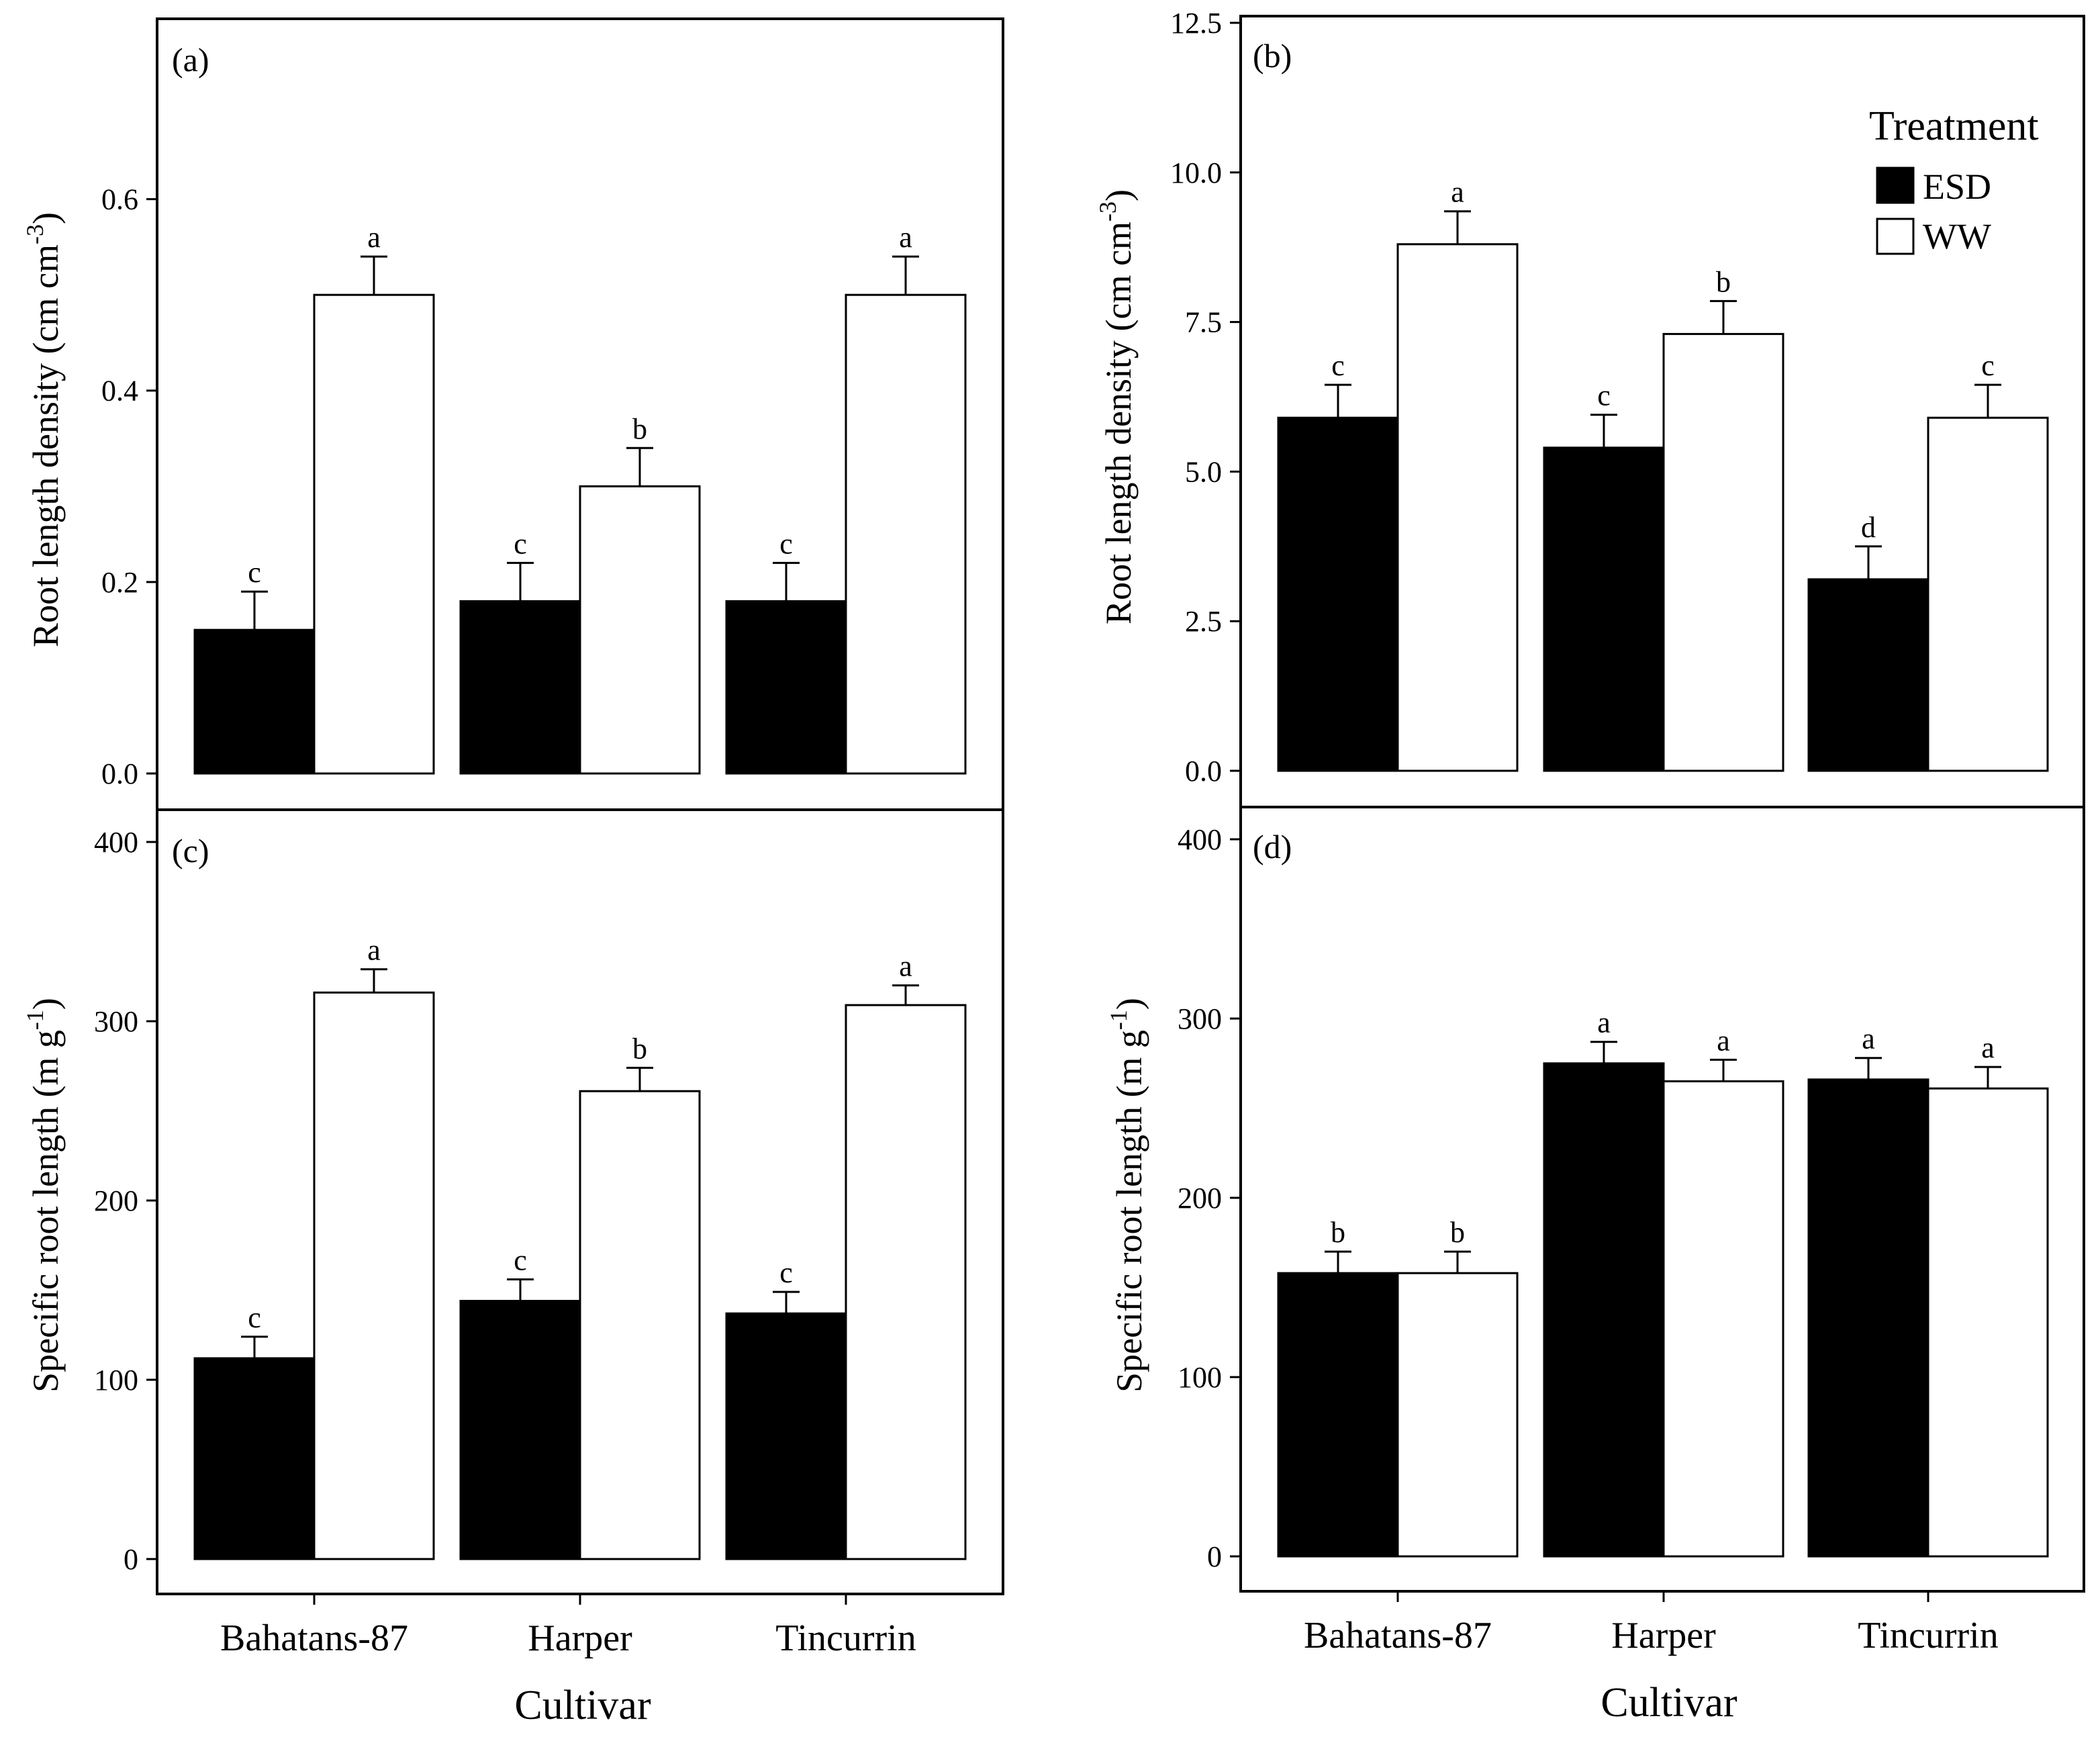 Image resolution: width=2100 pixels, height=1741 pixels. What do you see at coordinates (119, 199) in the screenshot?
I see `panel-a-ytick-label: 0.6` at bounding box center [119, 199].